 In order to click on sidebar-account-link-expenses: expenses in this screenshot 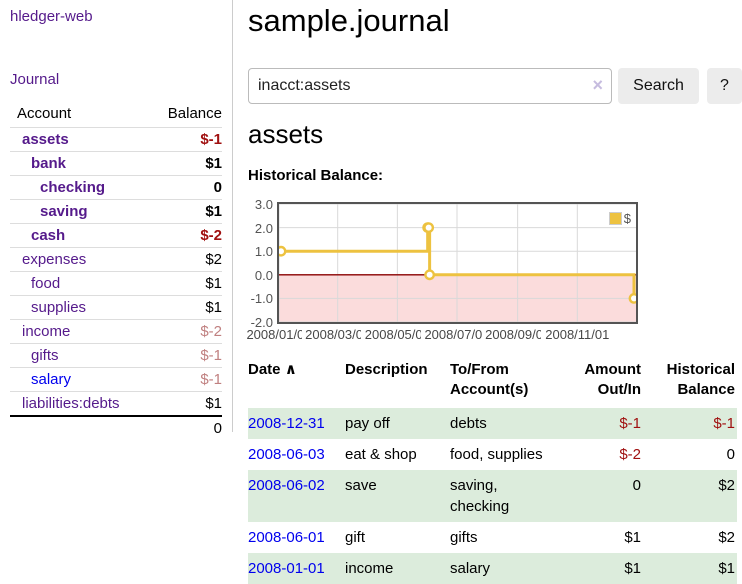, I will do `click(54, 259)`.